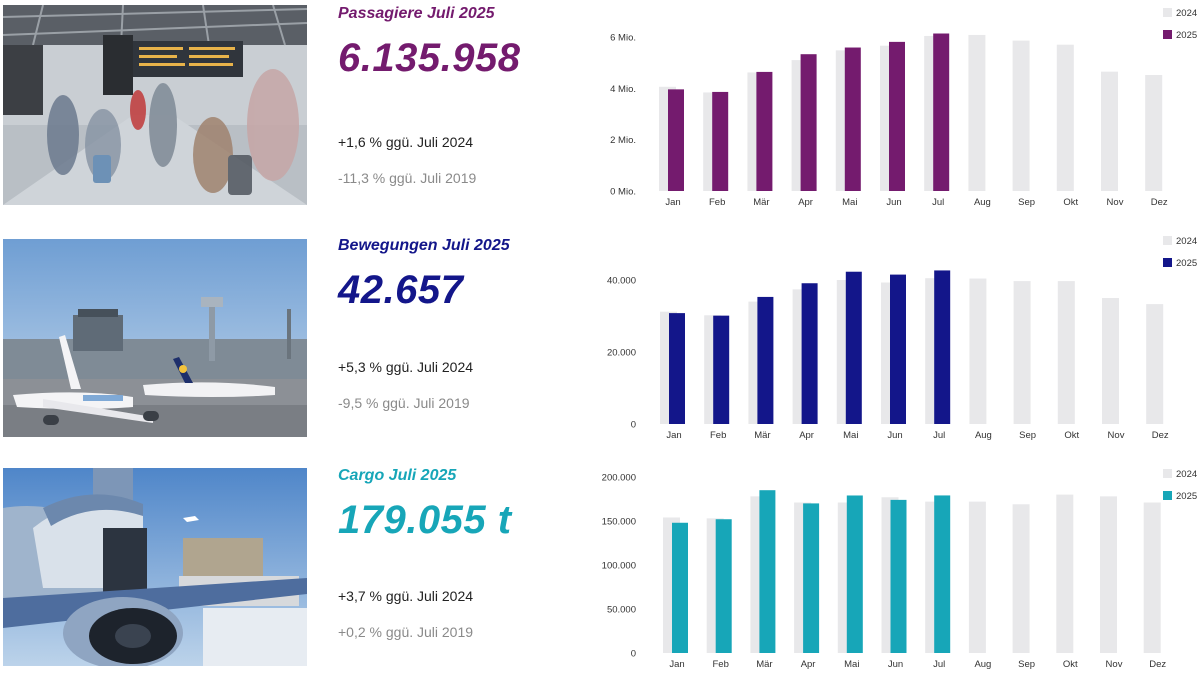 The width and height of the screenshot is (1200, 679). I want to click on movements-xtick-label: Aug, so click(983, 435).